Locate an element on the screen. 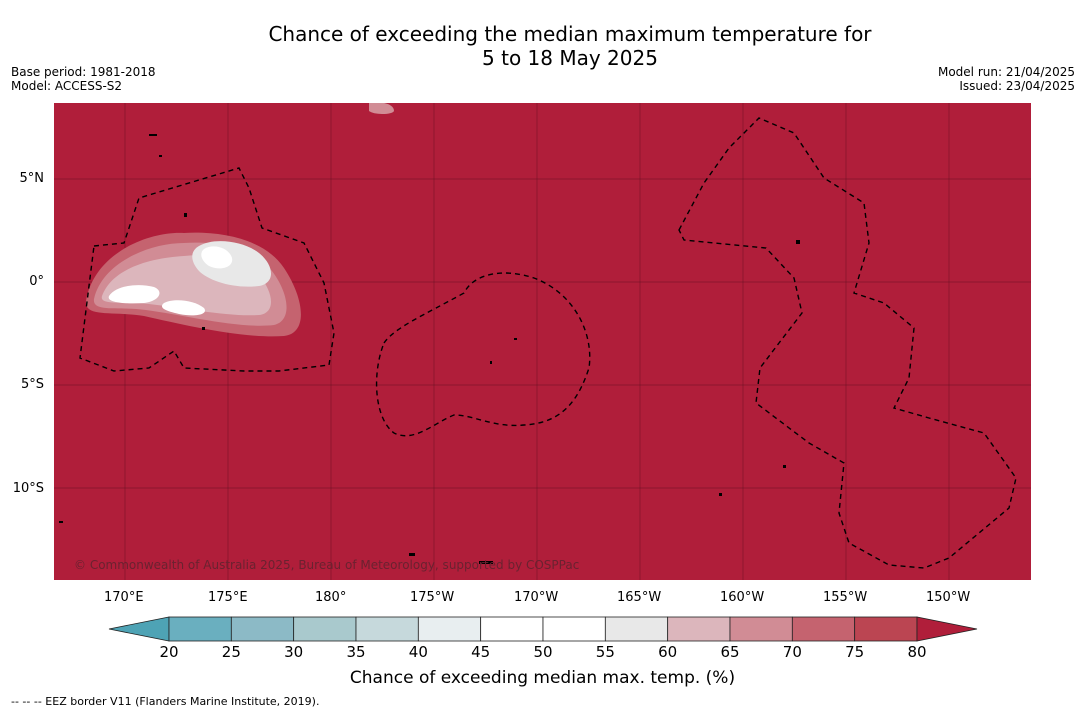  model-run: Model run: 21/04/2025 is located at coordinates (1006, 72).